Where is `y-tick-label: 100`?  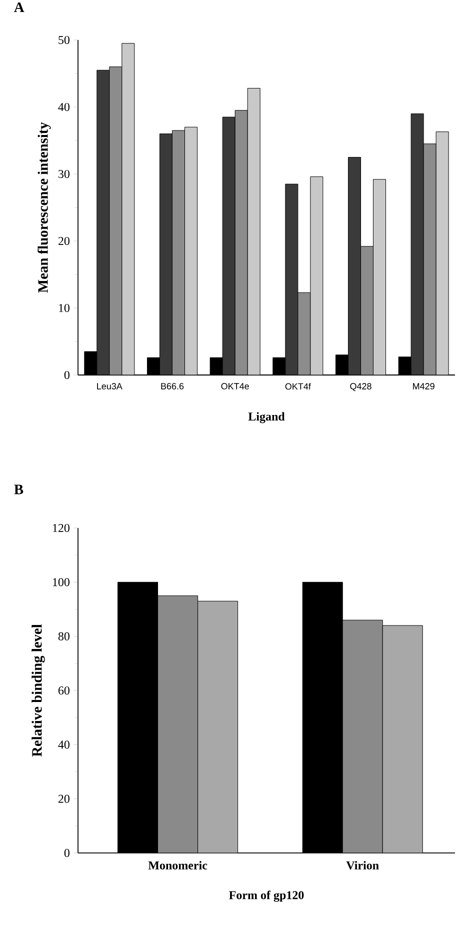
y-tick-label: 100 is located at coordinates (61, 582).